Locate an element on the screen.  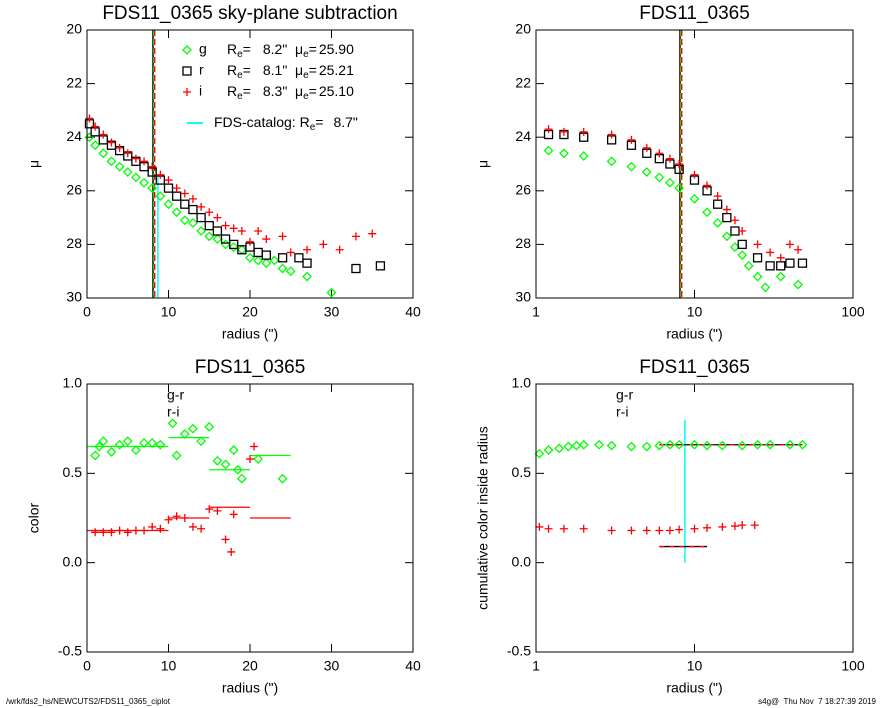
text-part: 8.2" is located at coordinates (275, 49).